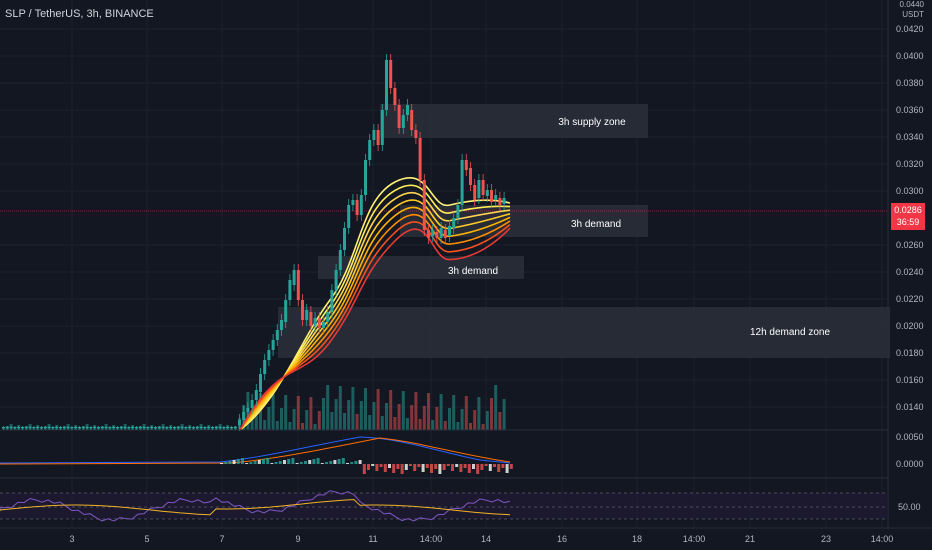  I want to click on price-tick: 0.0340, so click(910, 137).